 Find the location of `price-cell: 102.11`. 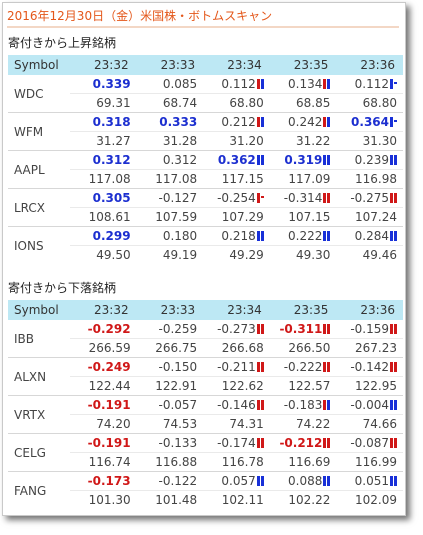

price-cell: 102.11 is located at coordinates (236, 499).